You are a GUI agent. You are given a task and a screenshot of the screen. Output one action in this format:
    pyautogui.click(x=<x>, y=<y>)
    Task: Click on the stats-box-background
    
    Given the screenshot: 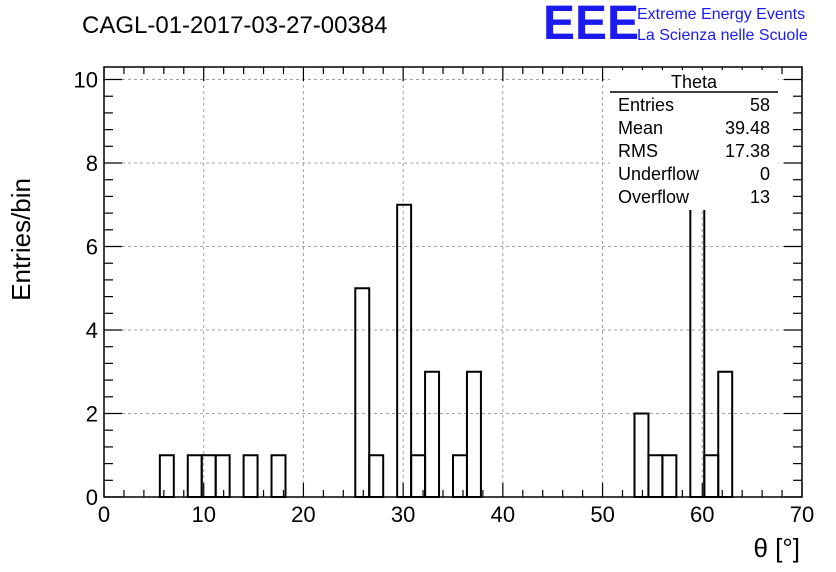 What is the action you would take?
    pyautogui.click(x=694, y=140)
    